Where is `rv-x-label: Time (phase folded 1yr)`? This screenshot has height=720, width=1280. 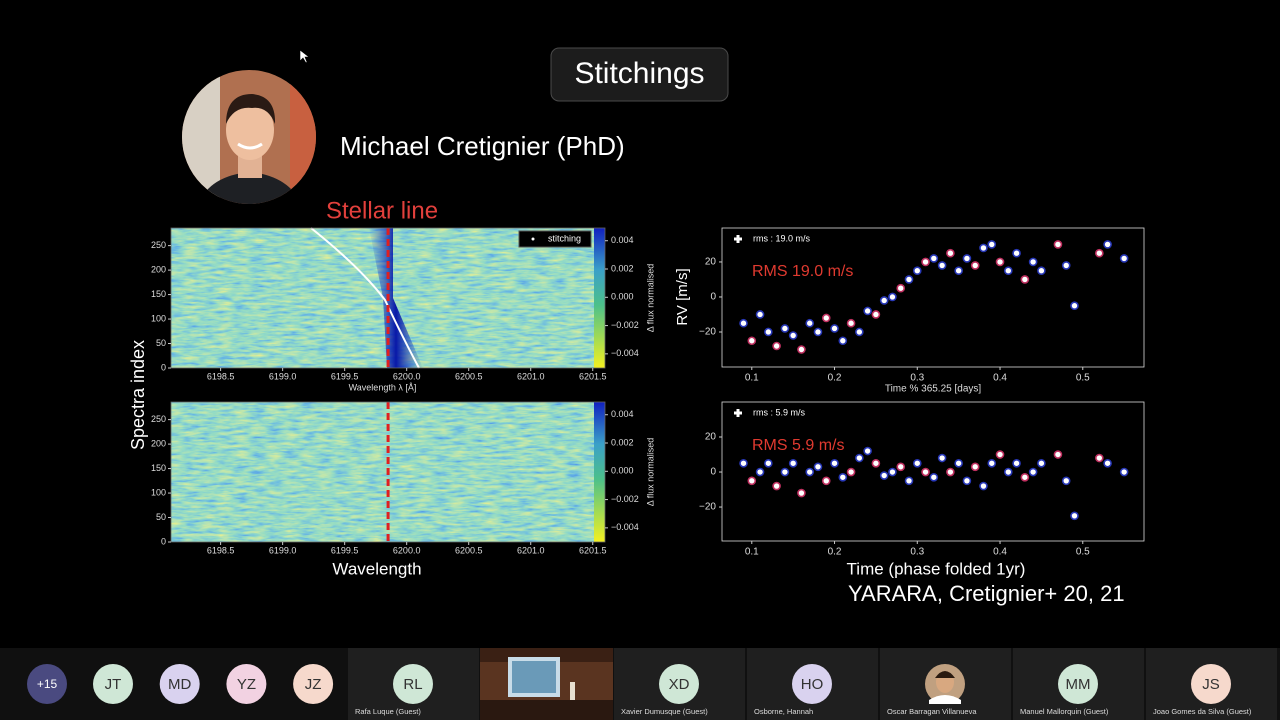
rv-x-label: Time (phase folded 1yr) is located at coordinates (936, 568).